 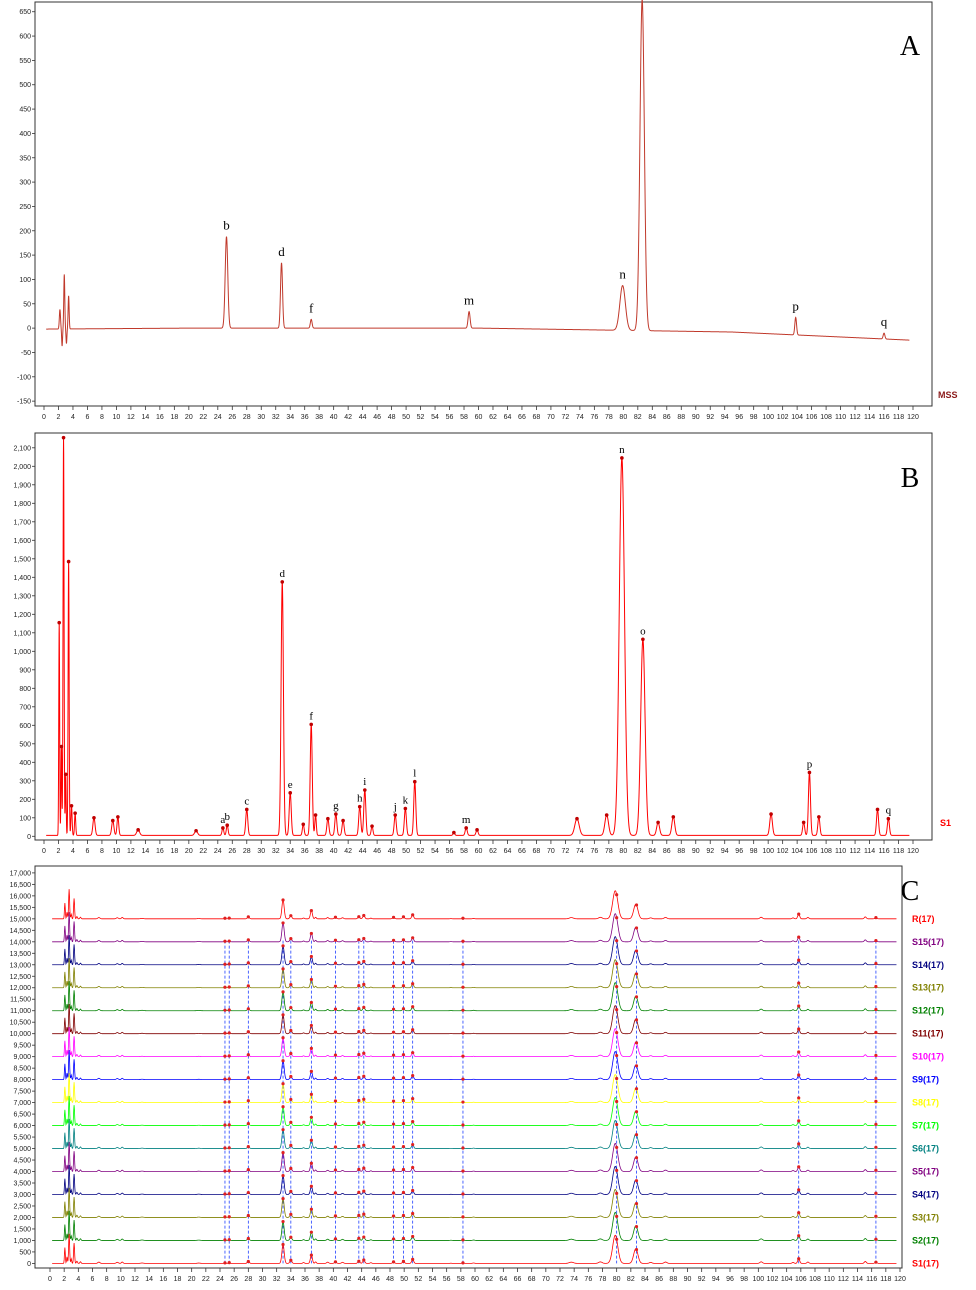 I want to click on series-line-s617, so click(x=474, y=1133).